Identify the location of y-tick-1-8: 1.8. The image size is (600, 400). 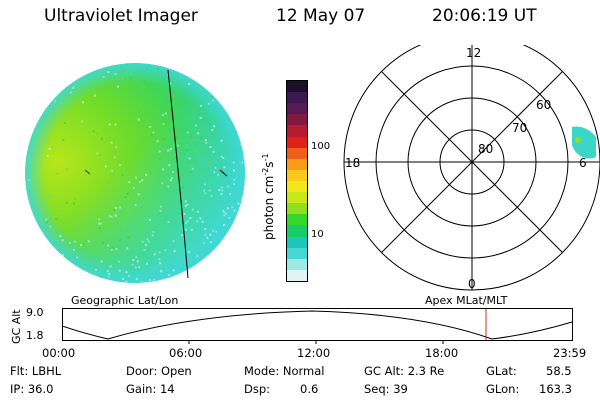
(35, 335).